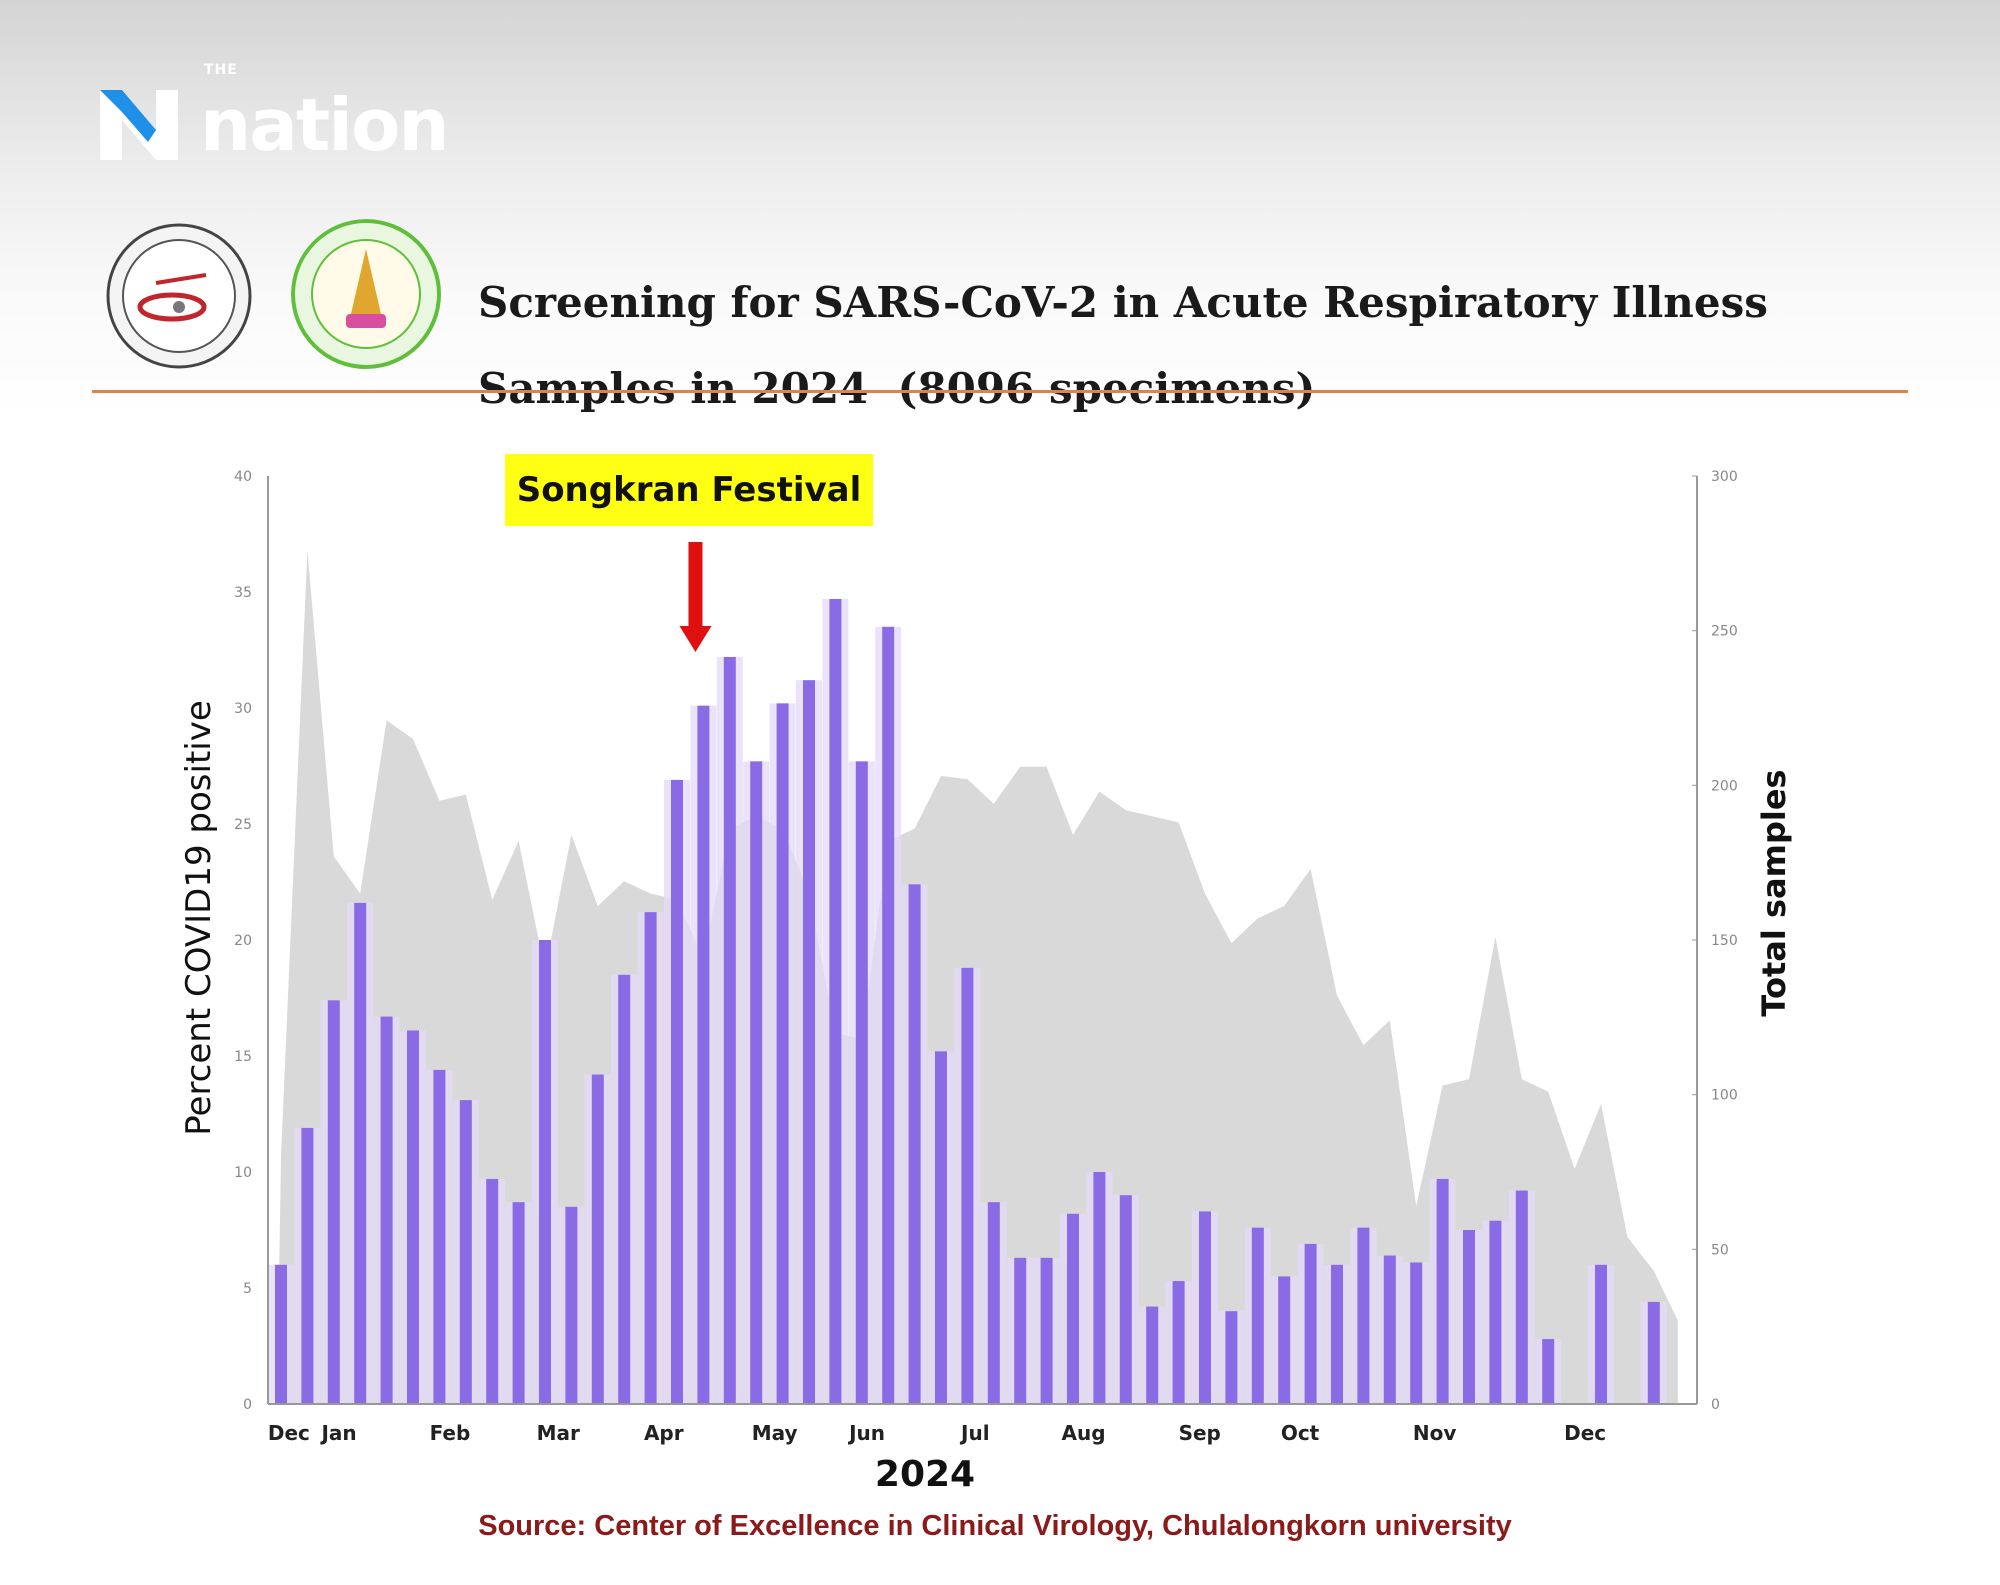 The height and width of the screenshot is (1585, 2000). Describe the element at coordinates (664, 1433) in the screenshot. I see `month-tick-label: Apr` at that location.